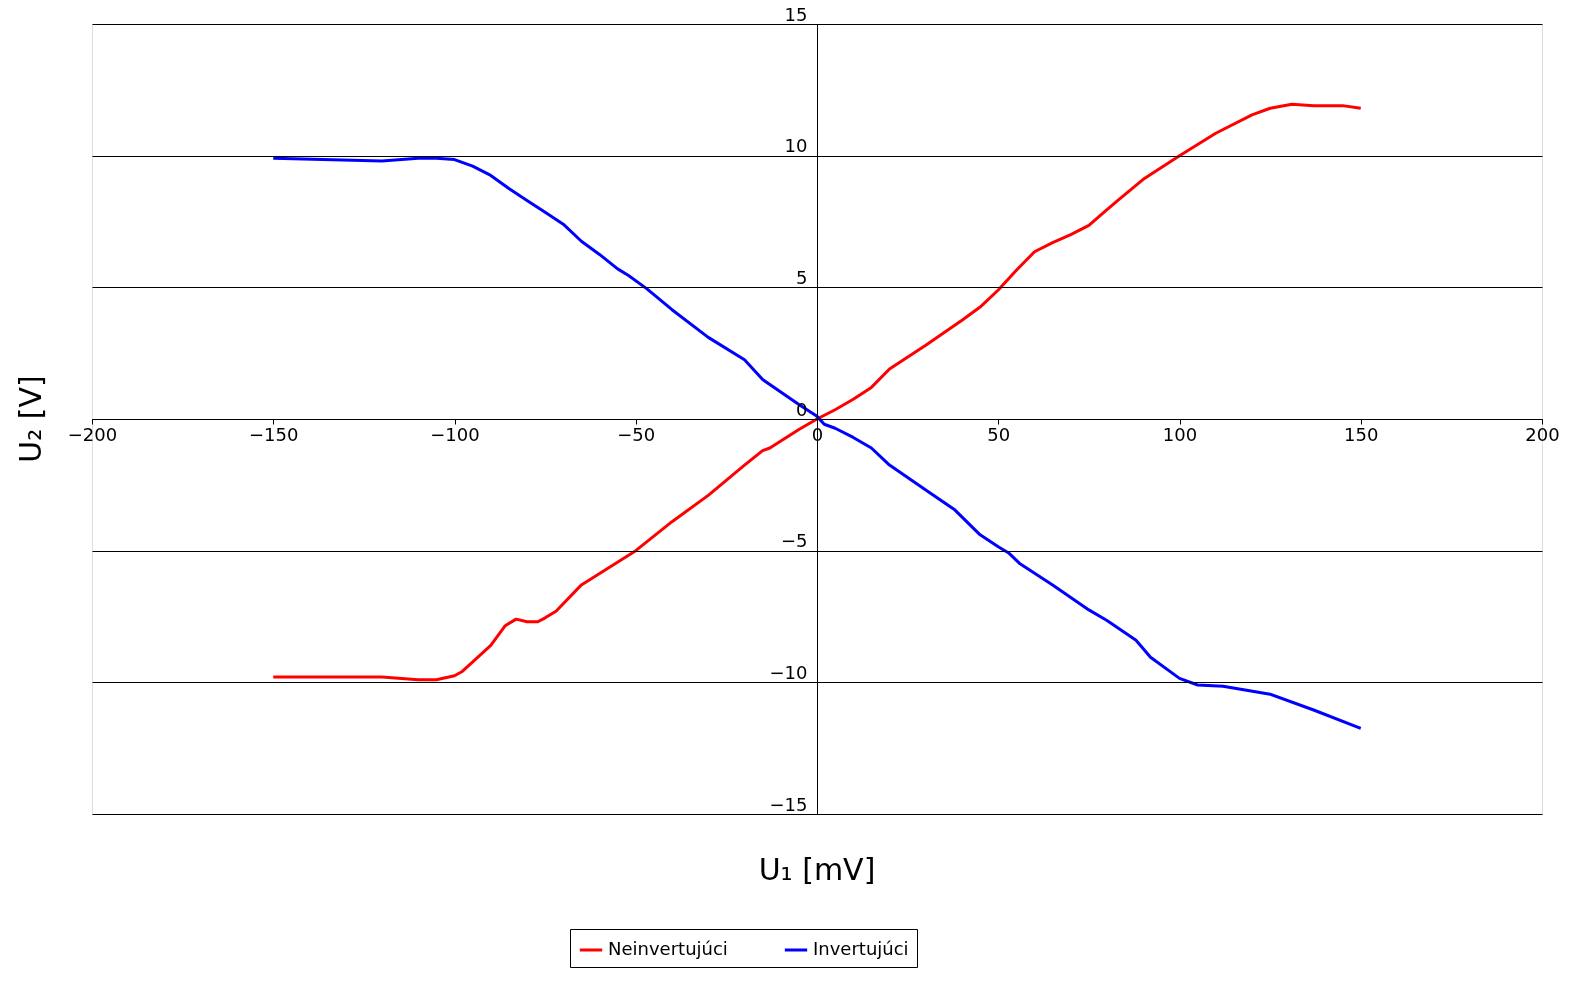 This screenshot has height=983, width=1584. I want to click on y-tick-label: −10, so click(788, 672).